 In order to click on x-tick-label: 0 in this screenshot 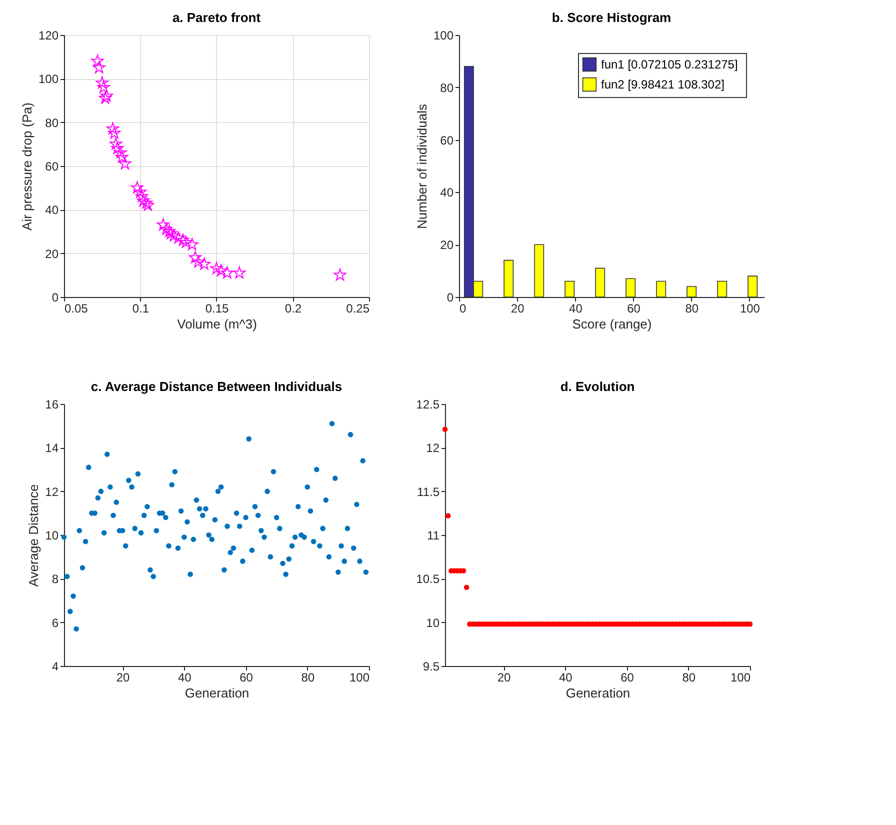, I will do `click(463, 309)`.